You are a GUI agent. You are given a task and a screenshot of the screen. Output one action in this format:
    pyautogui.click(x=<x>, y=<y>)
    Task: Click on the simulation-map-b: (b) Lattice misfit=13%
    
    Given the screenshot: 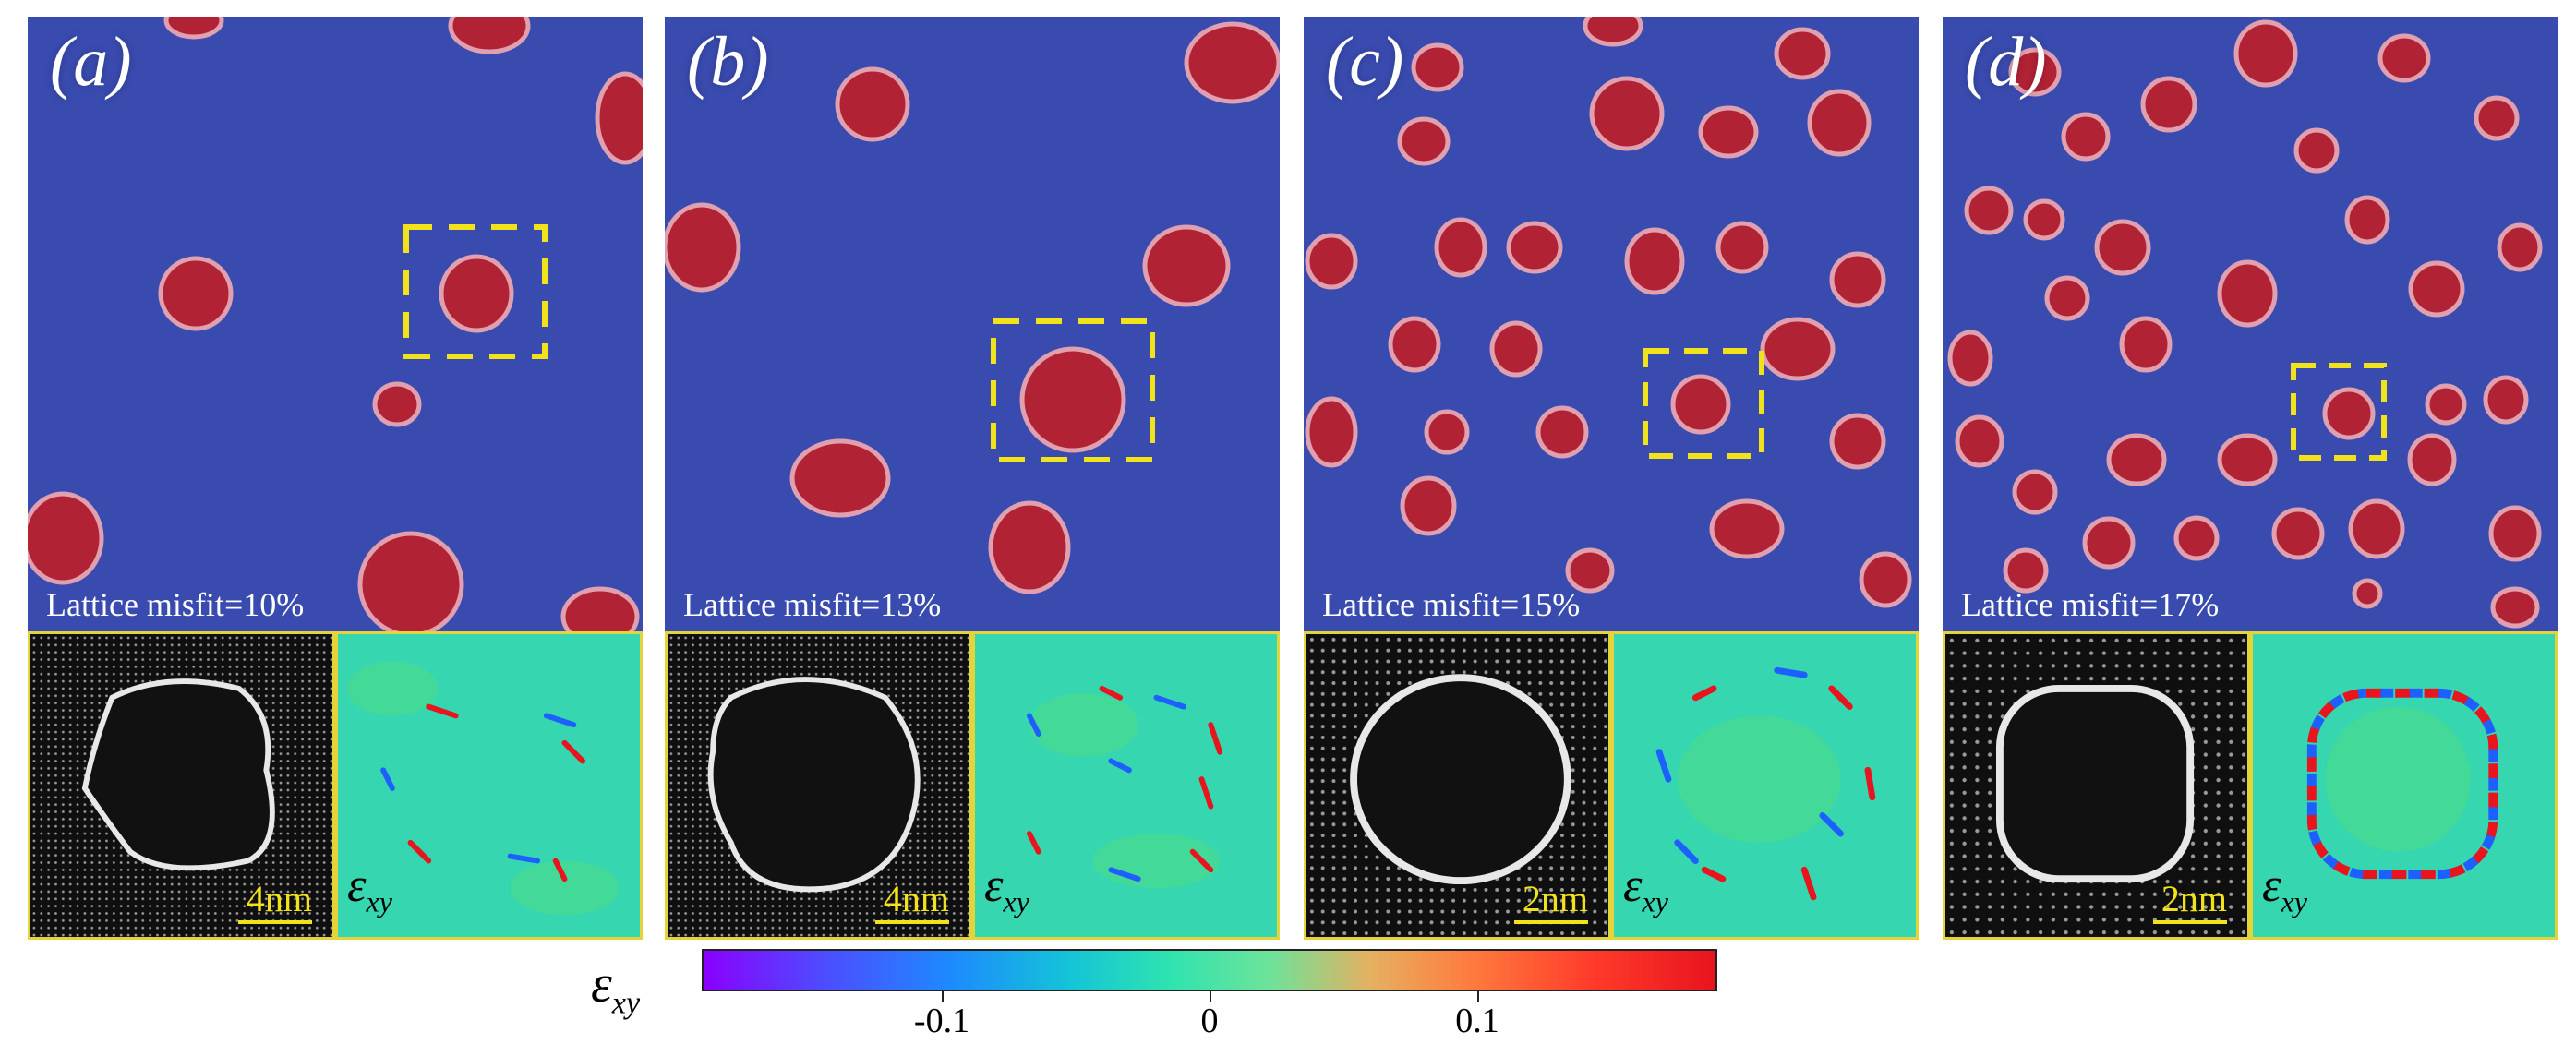 What is the action you would take?
    pyautogui.click(x=972, y=324)
    